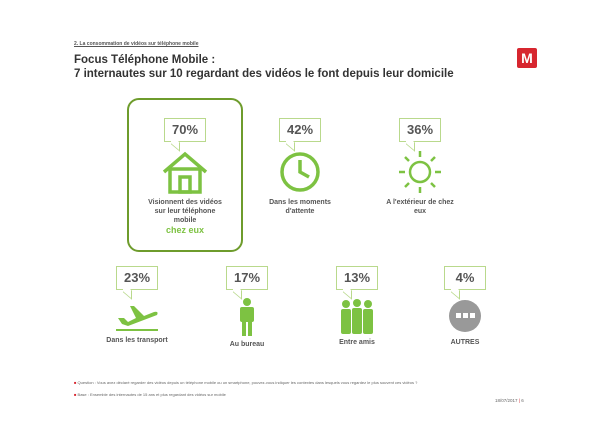  I want to click on highlight-label: chez eux, so click(185, 230).